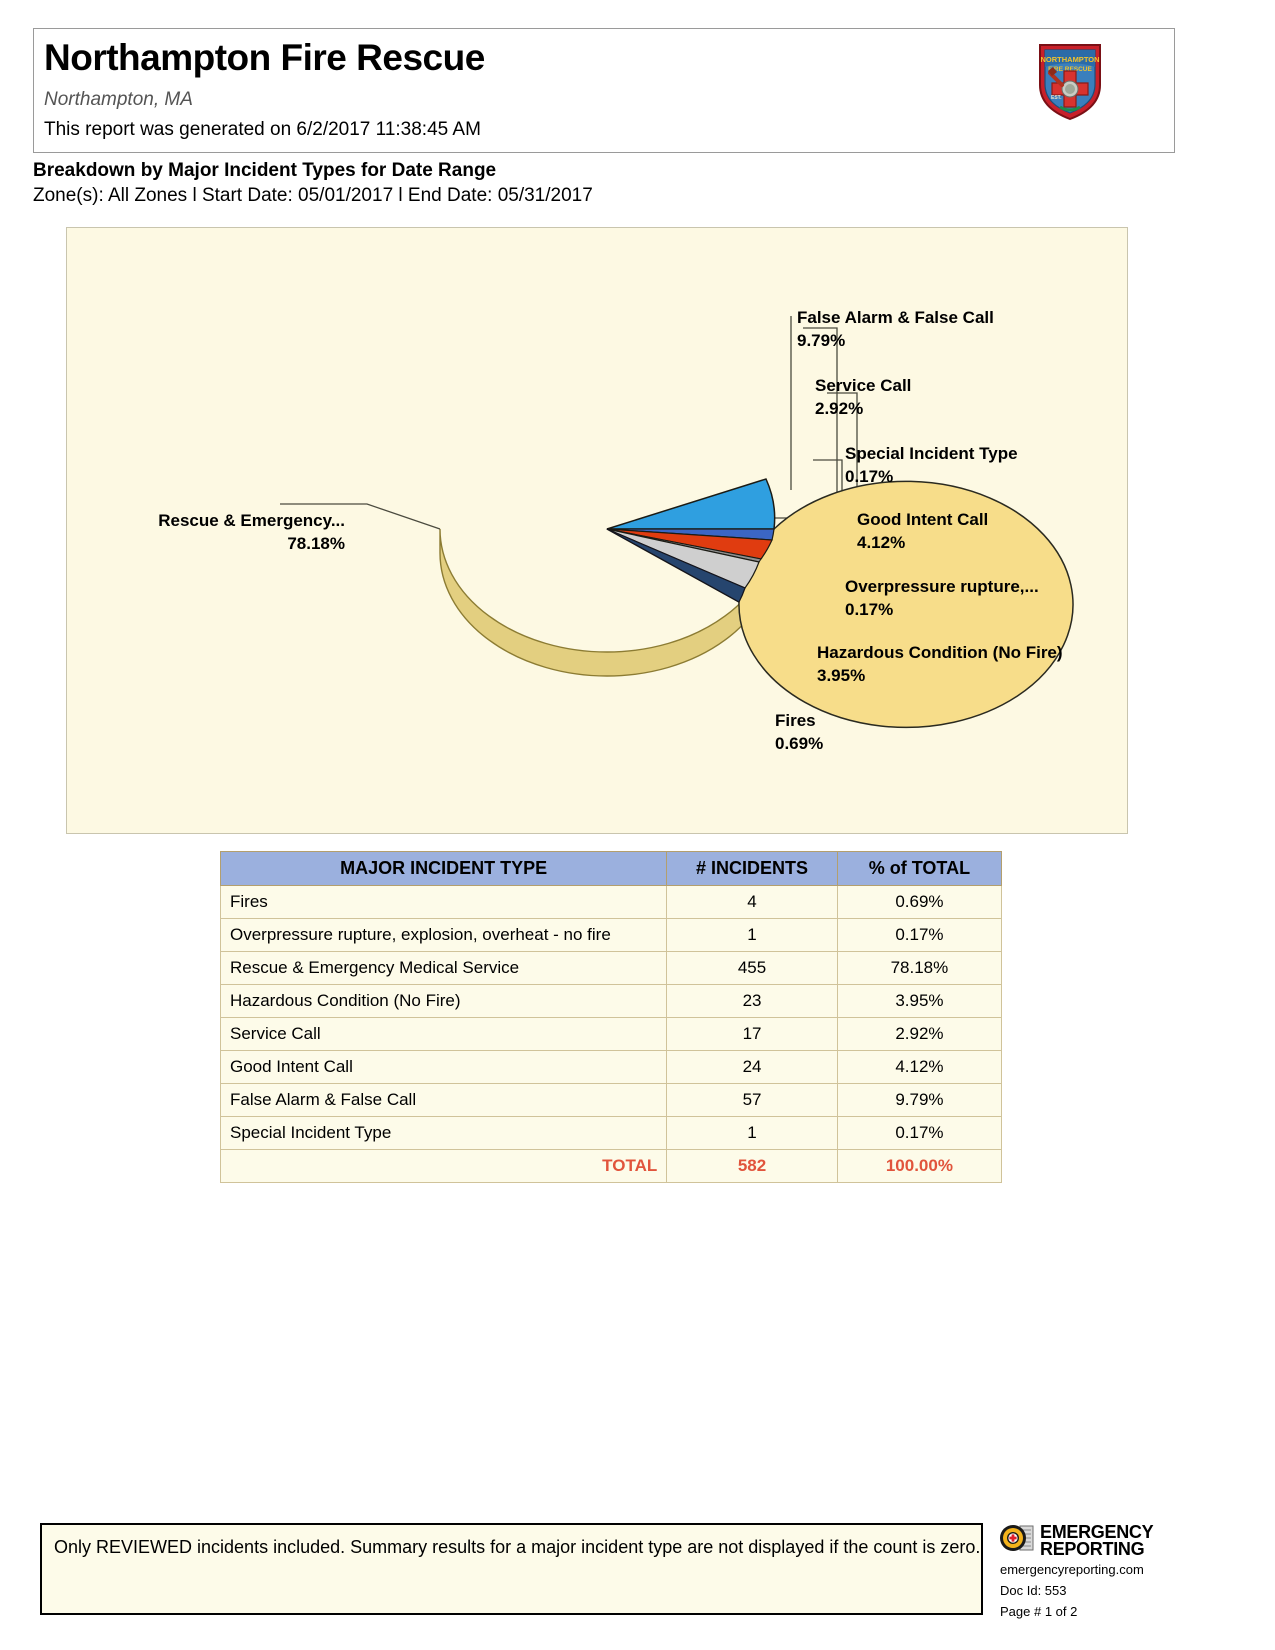  Describe the element at coordinates (841, 675) in the screenshot. I see `pie-label-hazardous-pct: 3.95%` at that location.